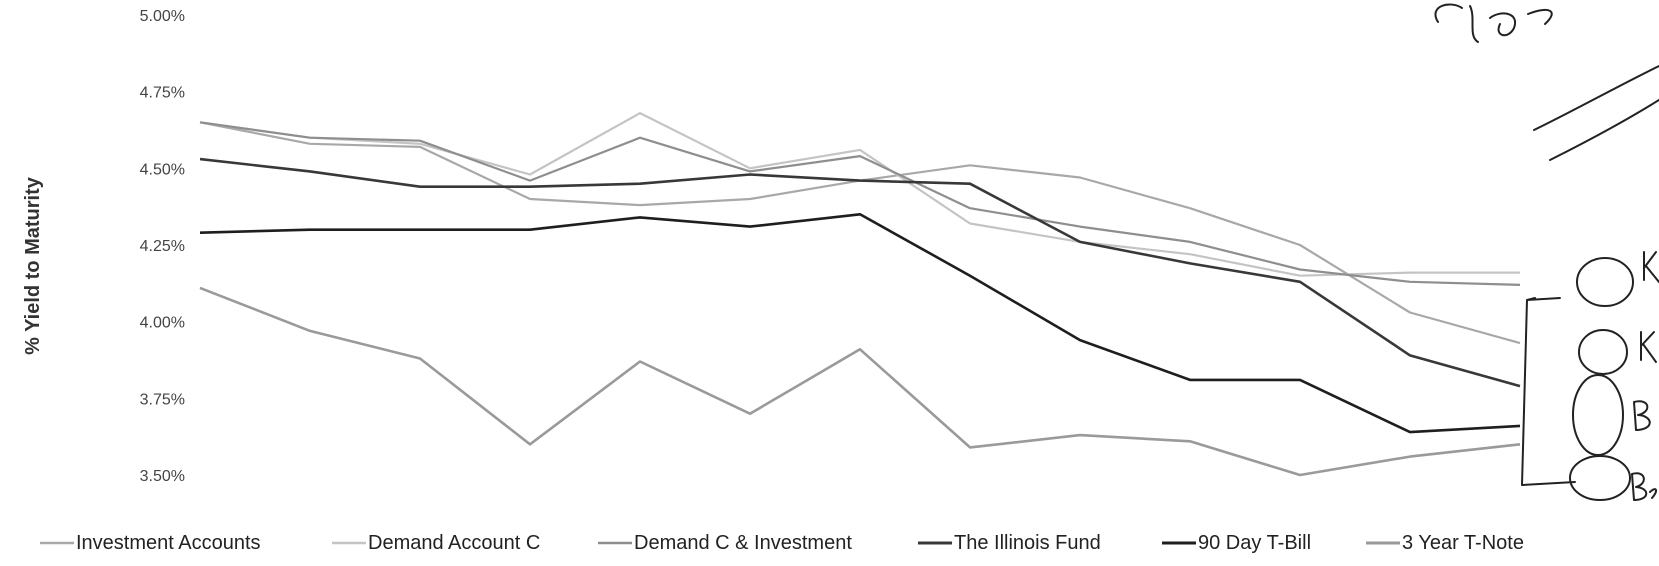  What do you see at coordinates (162, 323) in the screenshot?
I see `y-tick-label: 4.00%` at bounding box center [162, 323].